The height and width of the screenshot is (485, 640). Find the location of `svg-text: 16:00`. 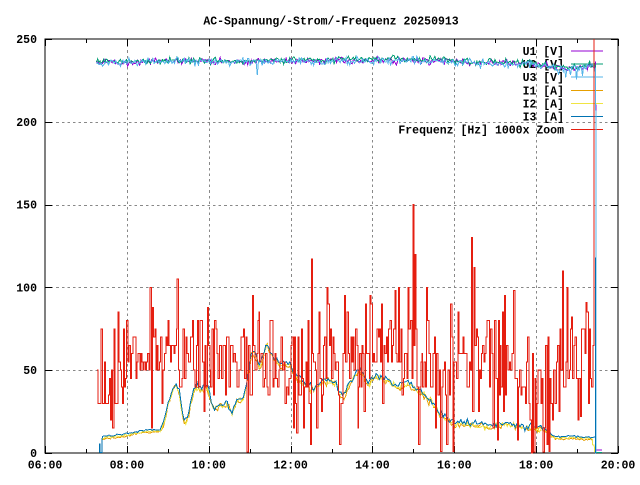

svg-text: 16:00 is located at coordinates (454, 466).